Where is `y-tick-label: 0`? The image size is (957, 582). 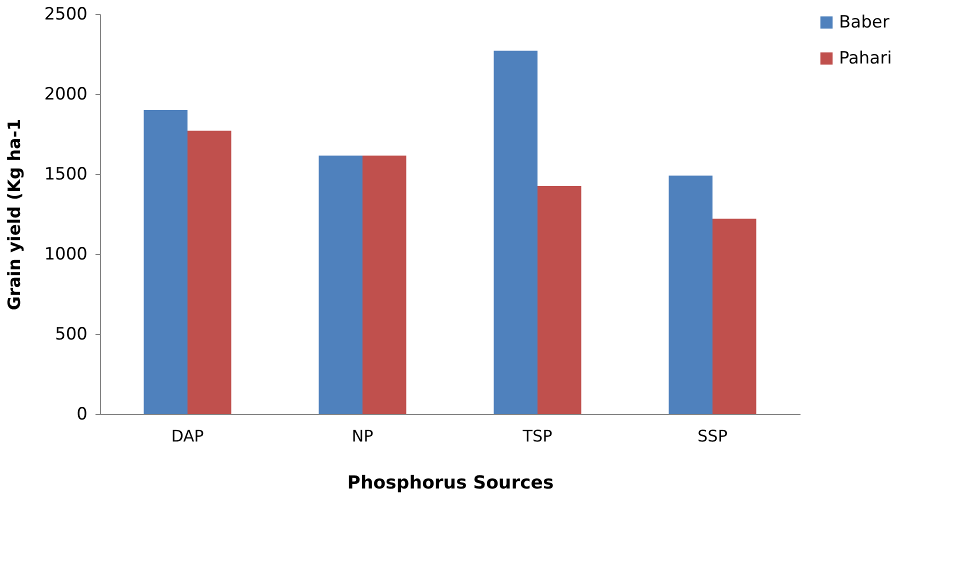 y-tick-label: 0 is located at coordinates (82, 414).